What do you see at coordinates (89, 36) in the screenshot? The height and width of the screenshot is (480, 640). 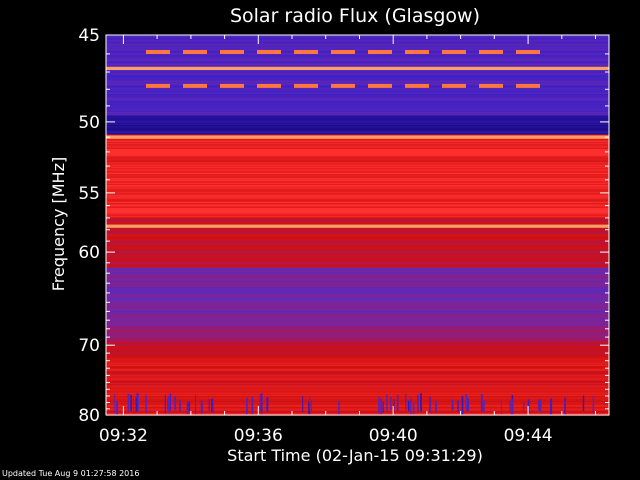 I see `y-tick-label: 45` at bounding box center [89, 36].